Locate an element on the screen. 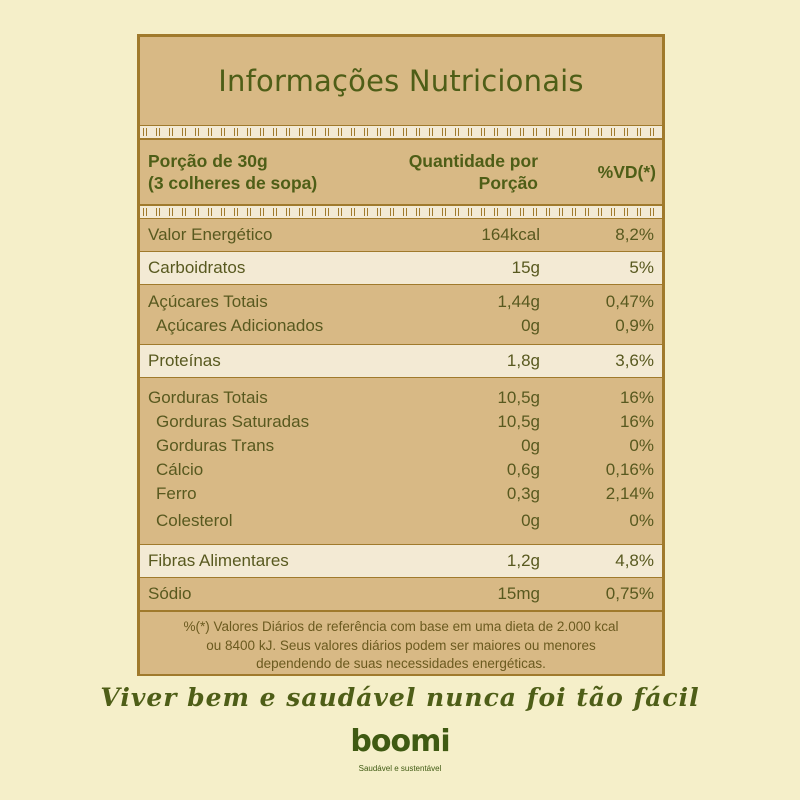  table-row: Fibras Alimentares 1,2g 4,8% is located at coordinates (401, 561).